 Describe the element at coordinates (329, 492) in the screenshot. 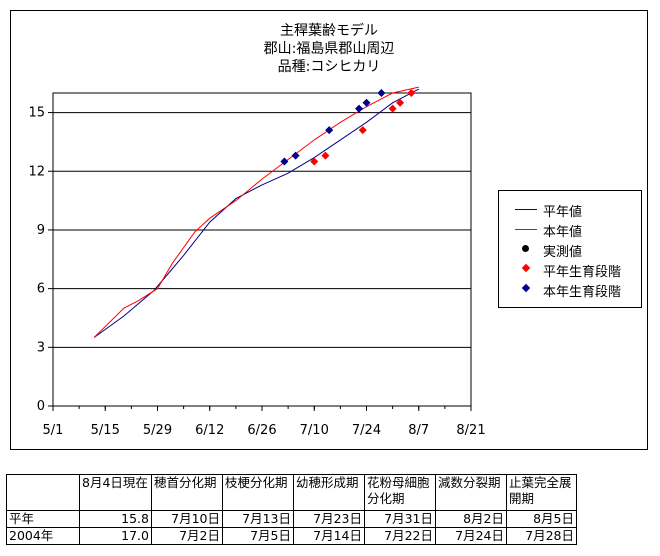

I see `table-header-cell: 幼穂形成期` at that location.